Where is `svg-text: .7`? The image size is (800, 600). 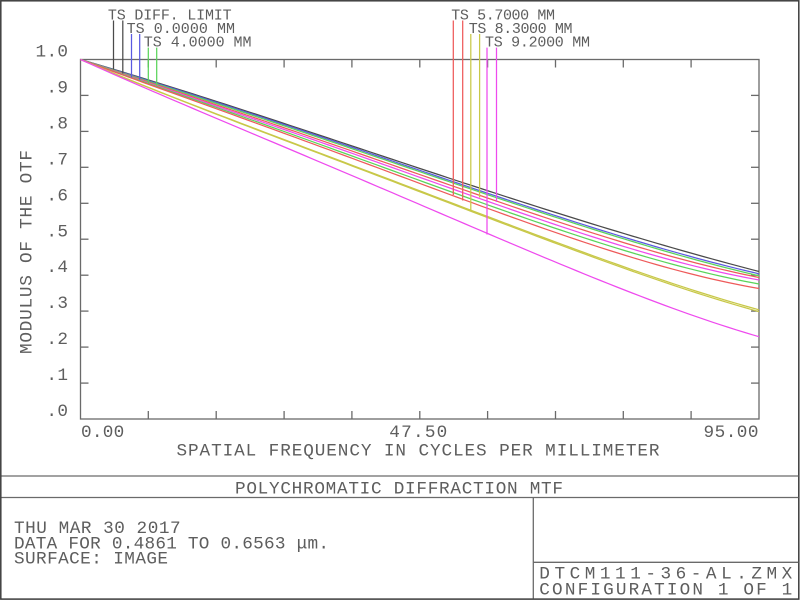 svg-text: .7 is located at coordinates (57, 160).